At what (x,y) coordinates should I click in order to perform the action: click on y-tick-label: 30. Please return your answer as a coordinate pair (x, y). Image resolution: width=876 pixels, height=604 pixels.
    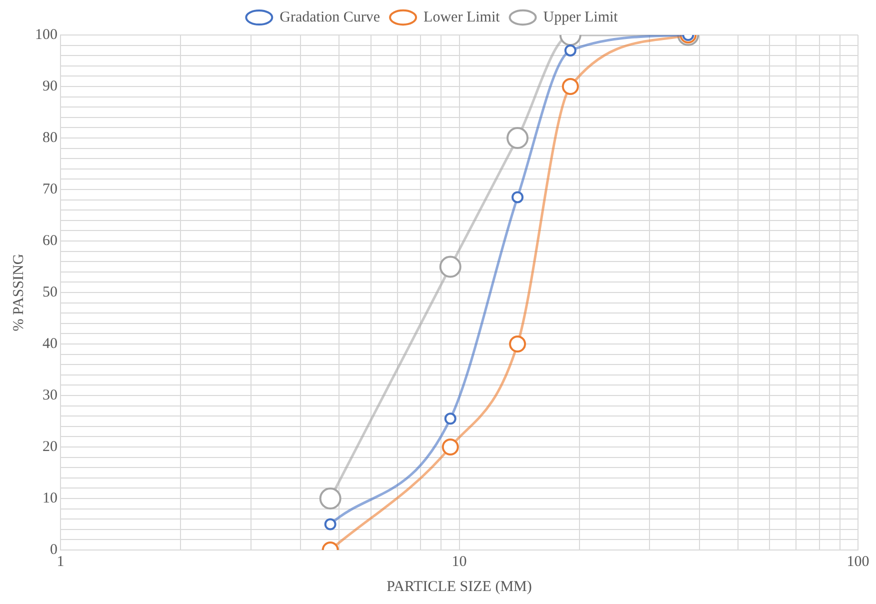
    Looking at the image, I should click on (50, 395).